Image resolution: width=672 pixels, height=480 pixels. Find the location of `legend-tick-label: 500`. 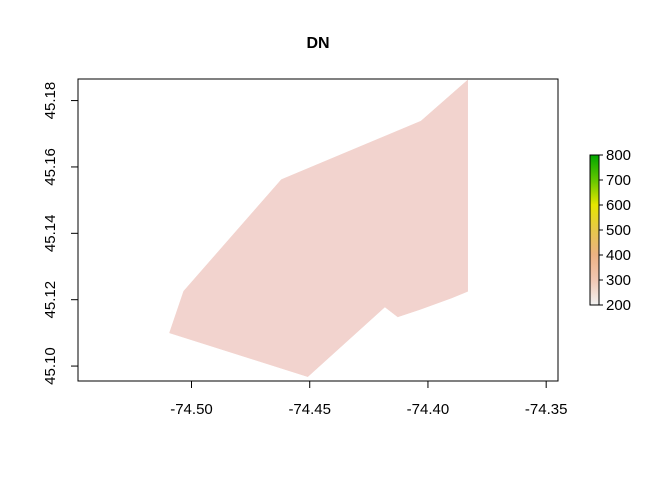

legend-tick-label: 500 is located at coordinates (618, 230).